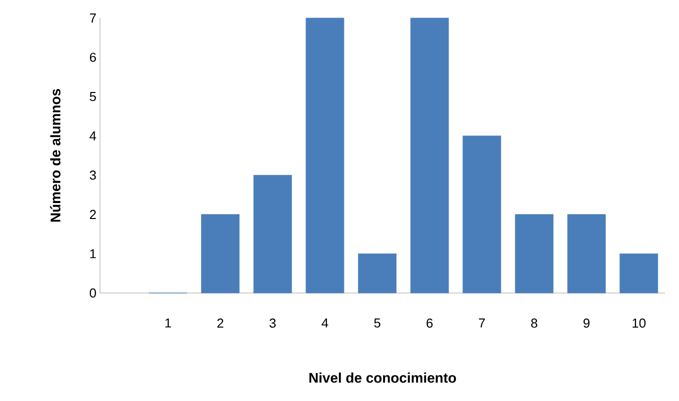 The width and height of the screenshot is (679, 401). What do you see at coordinates (93, 135) in the screenshot?
I see `y-tick-label: 4` at bounding box center [93, 135].